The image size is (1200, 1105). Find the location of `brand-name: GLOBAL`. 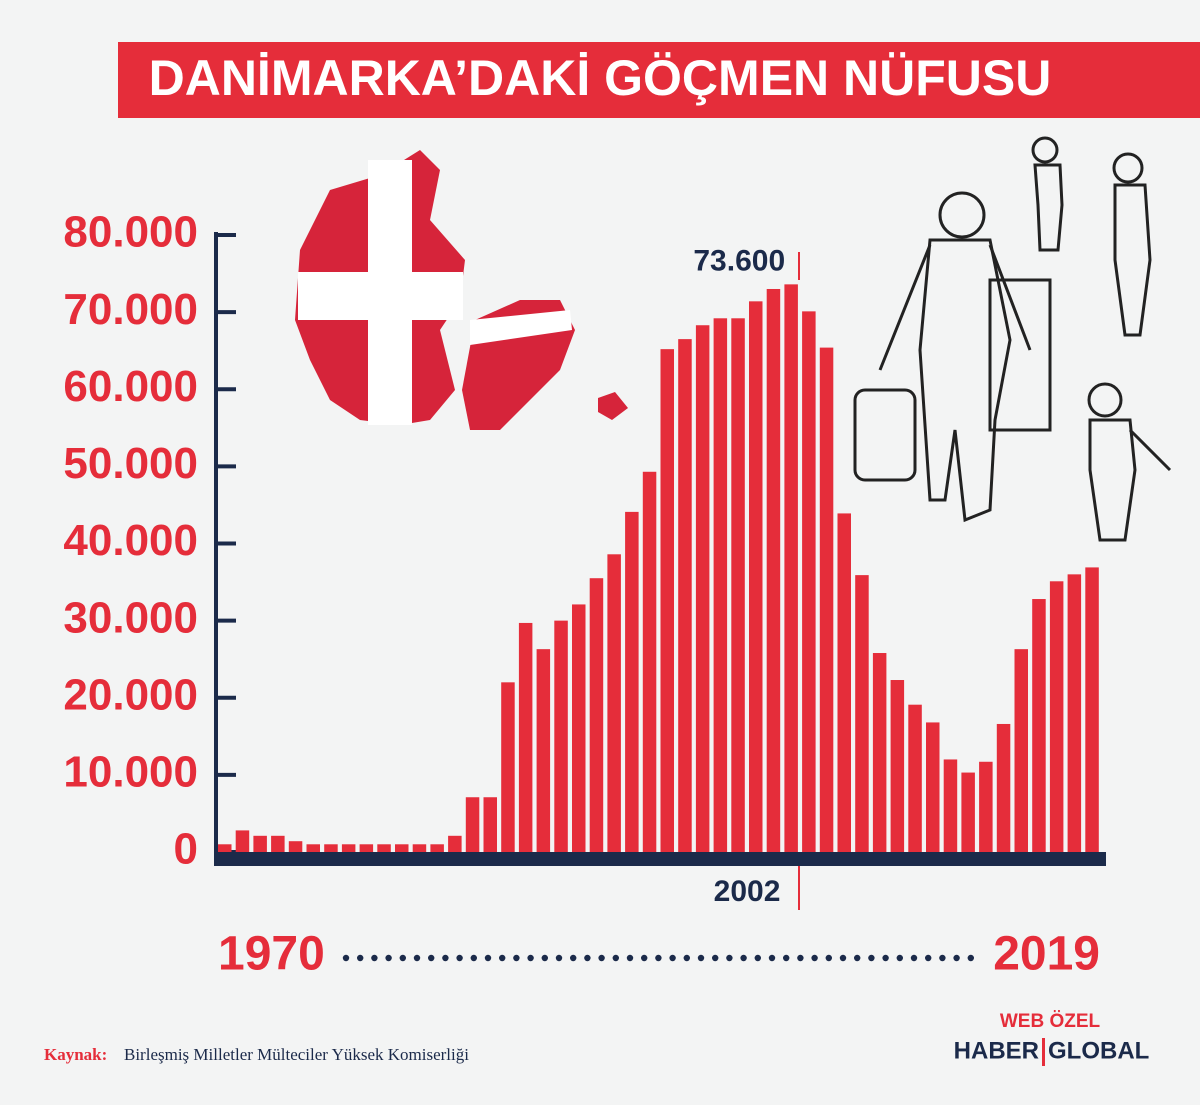

brand-name: GLOBAL is located at coordinates (1098, 1050).